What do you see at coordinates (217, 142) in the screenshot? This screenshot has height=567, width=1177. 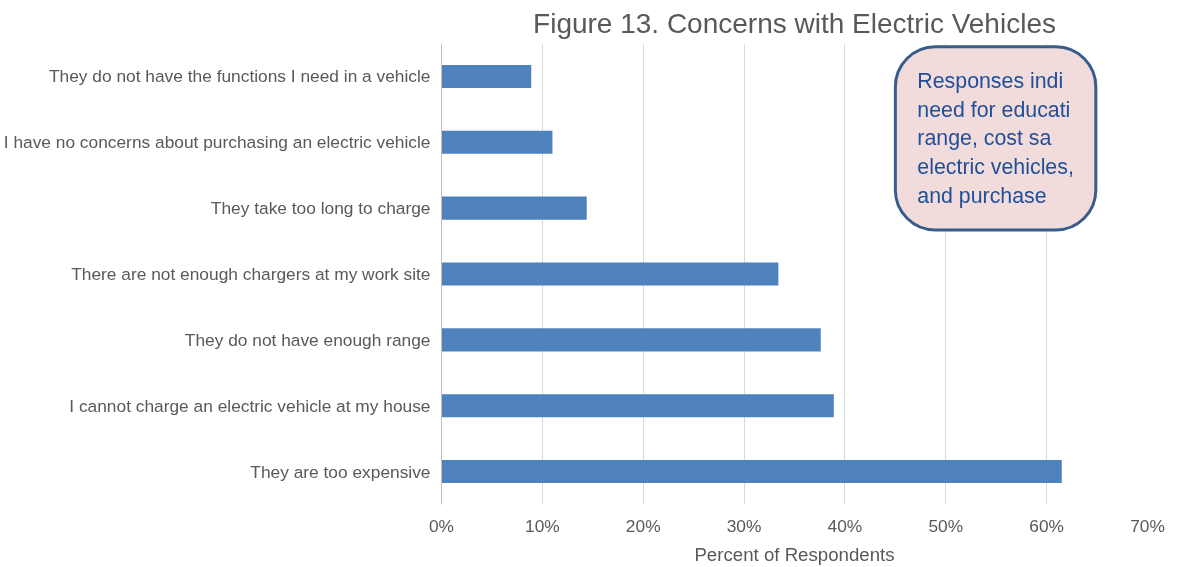 I see `y-tick-label: I have no concerns about purchasing an electric vehicle` at bounding box center [217, 142].